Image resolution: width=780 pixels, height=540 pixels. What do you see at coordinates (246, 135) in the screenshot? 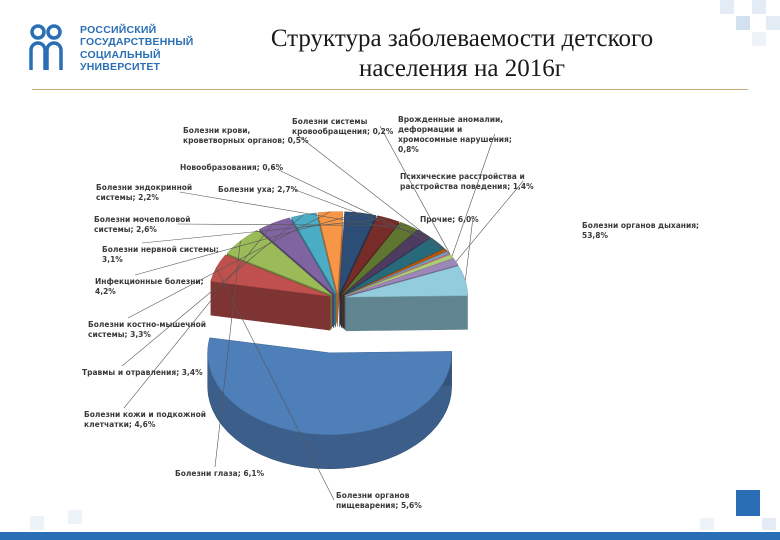
I see `slice-label: Болезни крови, кроветворных органов; 0,5%` at bounding box center [246, 135].